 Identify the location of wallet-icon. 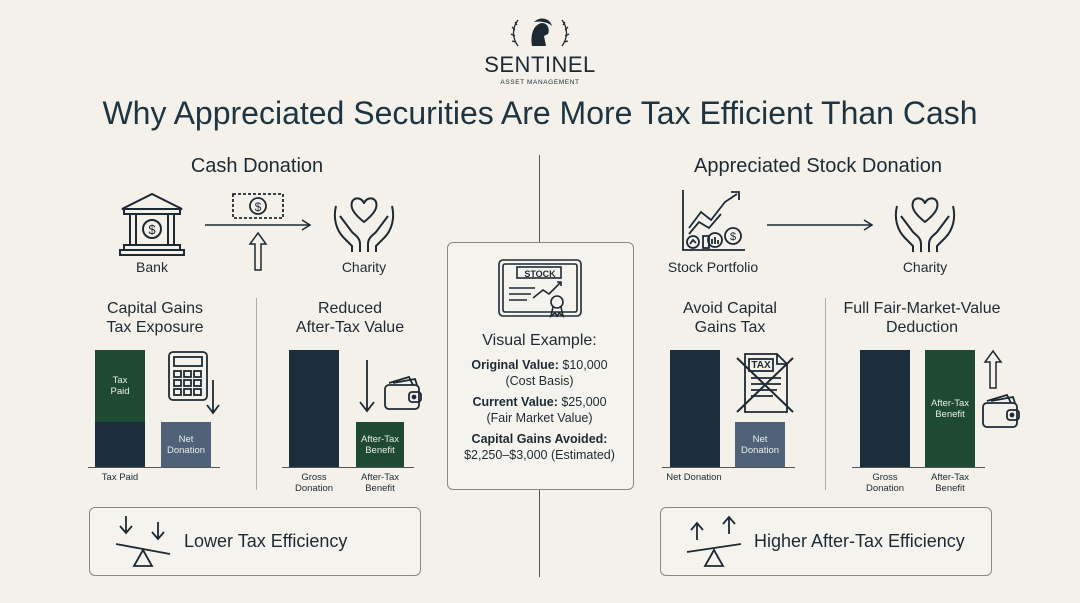
(403, 392).